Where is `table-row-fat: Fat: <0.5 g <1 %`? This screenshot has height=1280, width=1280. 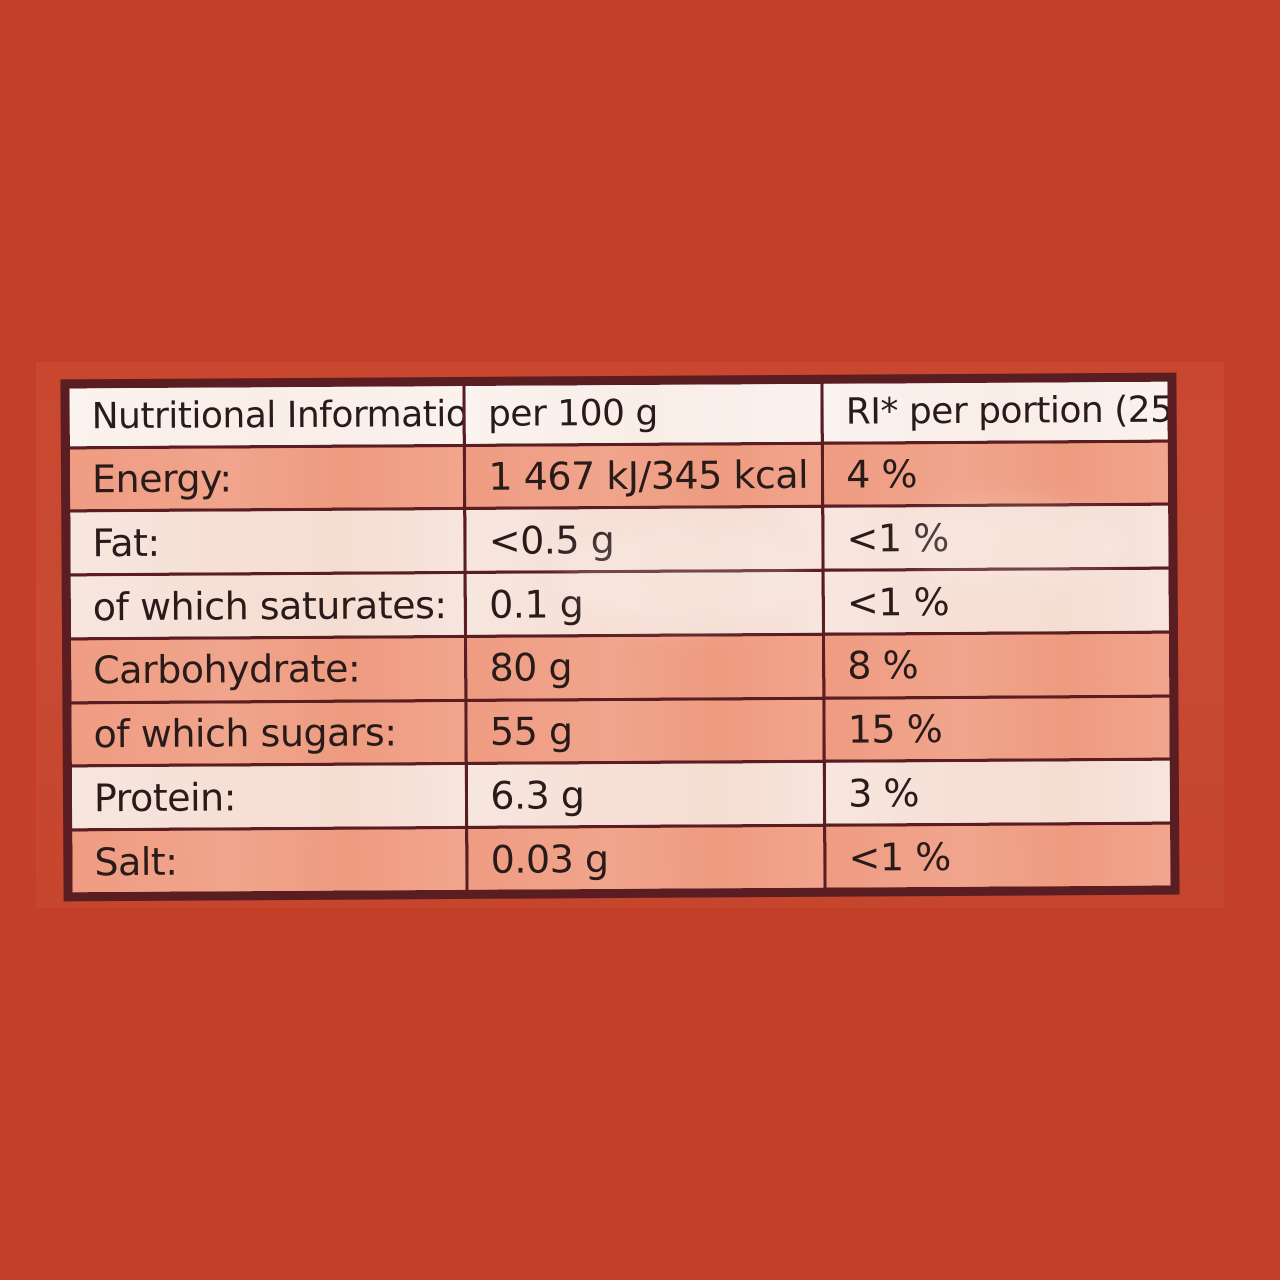
table-row-fat: Fat: <0.5 g <1 % is located at coordinates (619, 540).